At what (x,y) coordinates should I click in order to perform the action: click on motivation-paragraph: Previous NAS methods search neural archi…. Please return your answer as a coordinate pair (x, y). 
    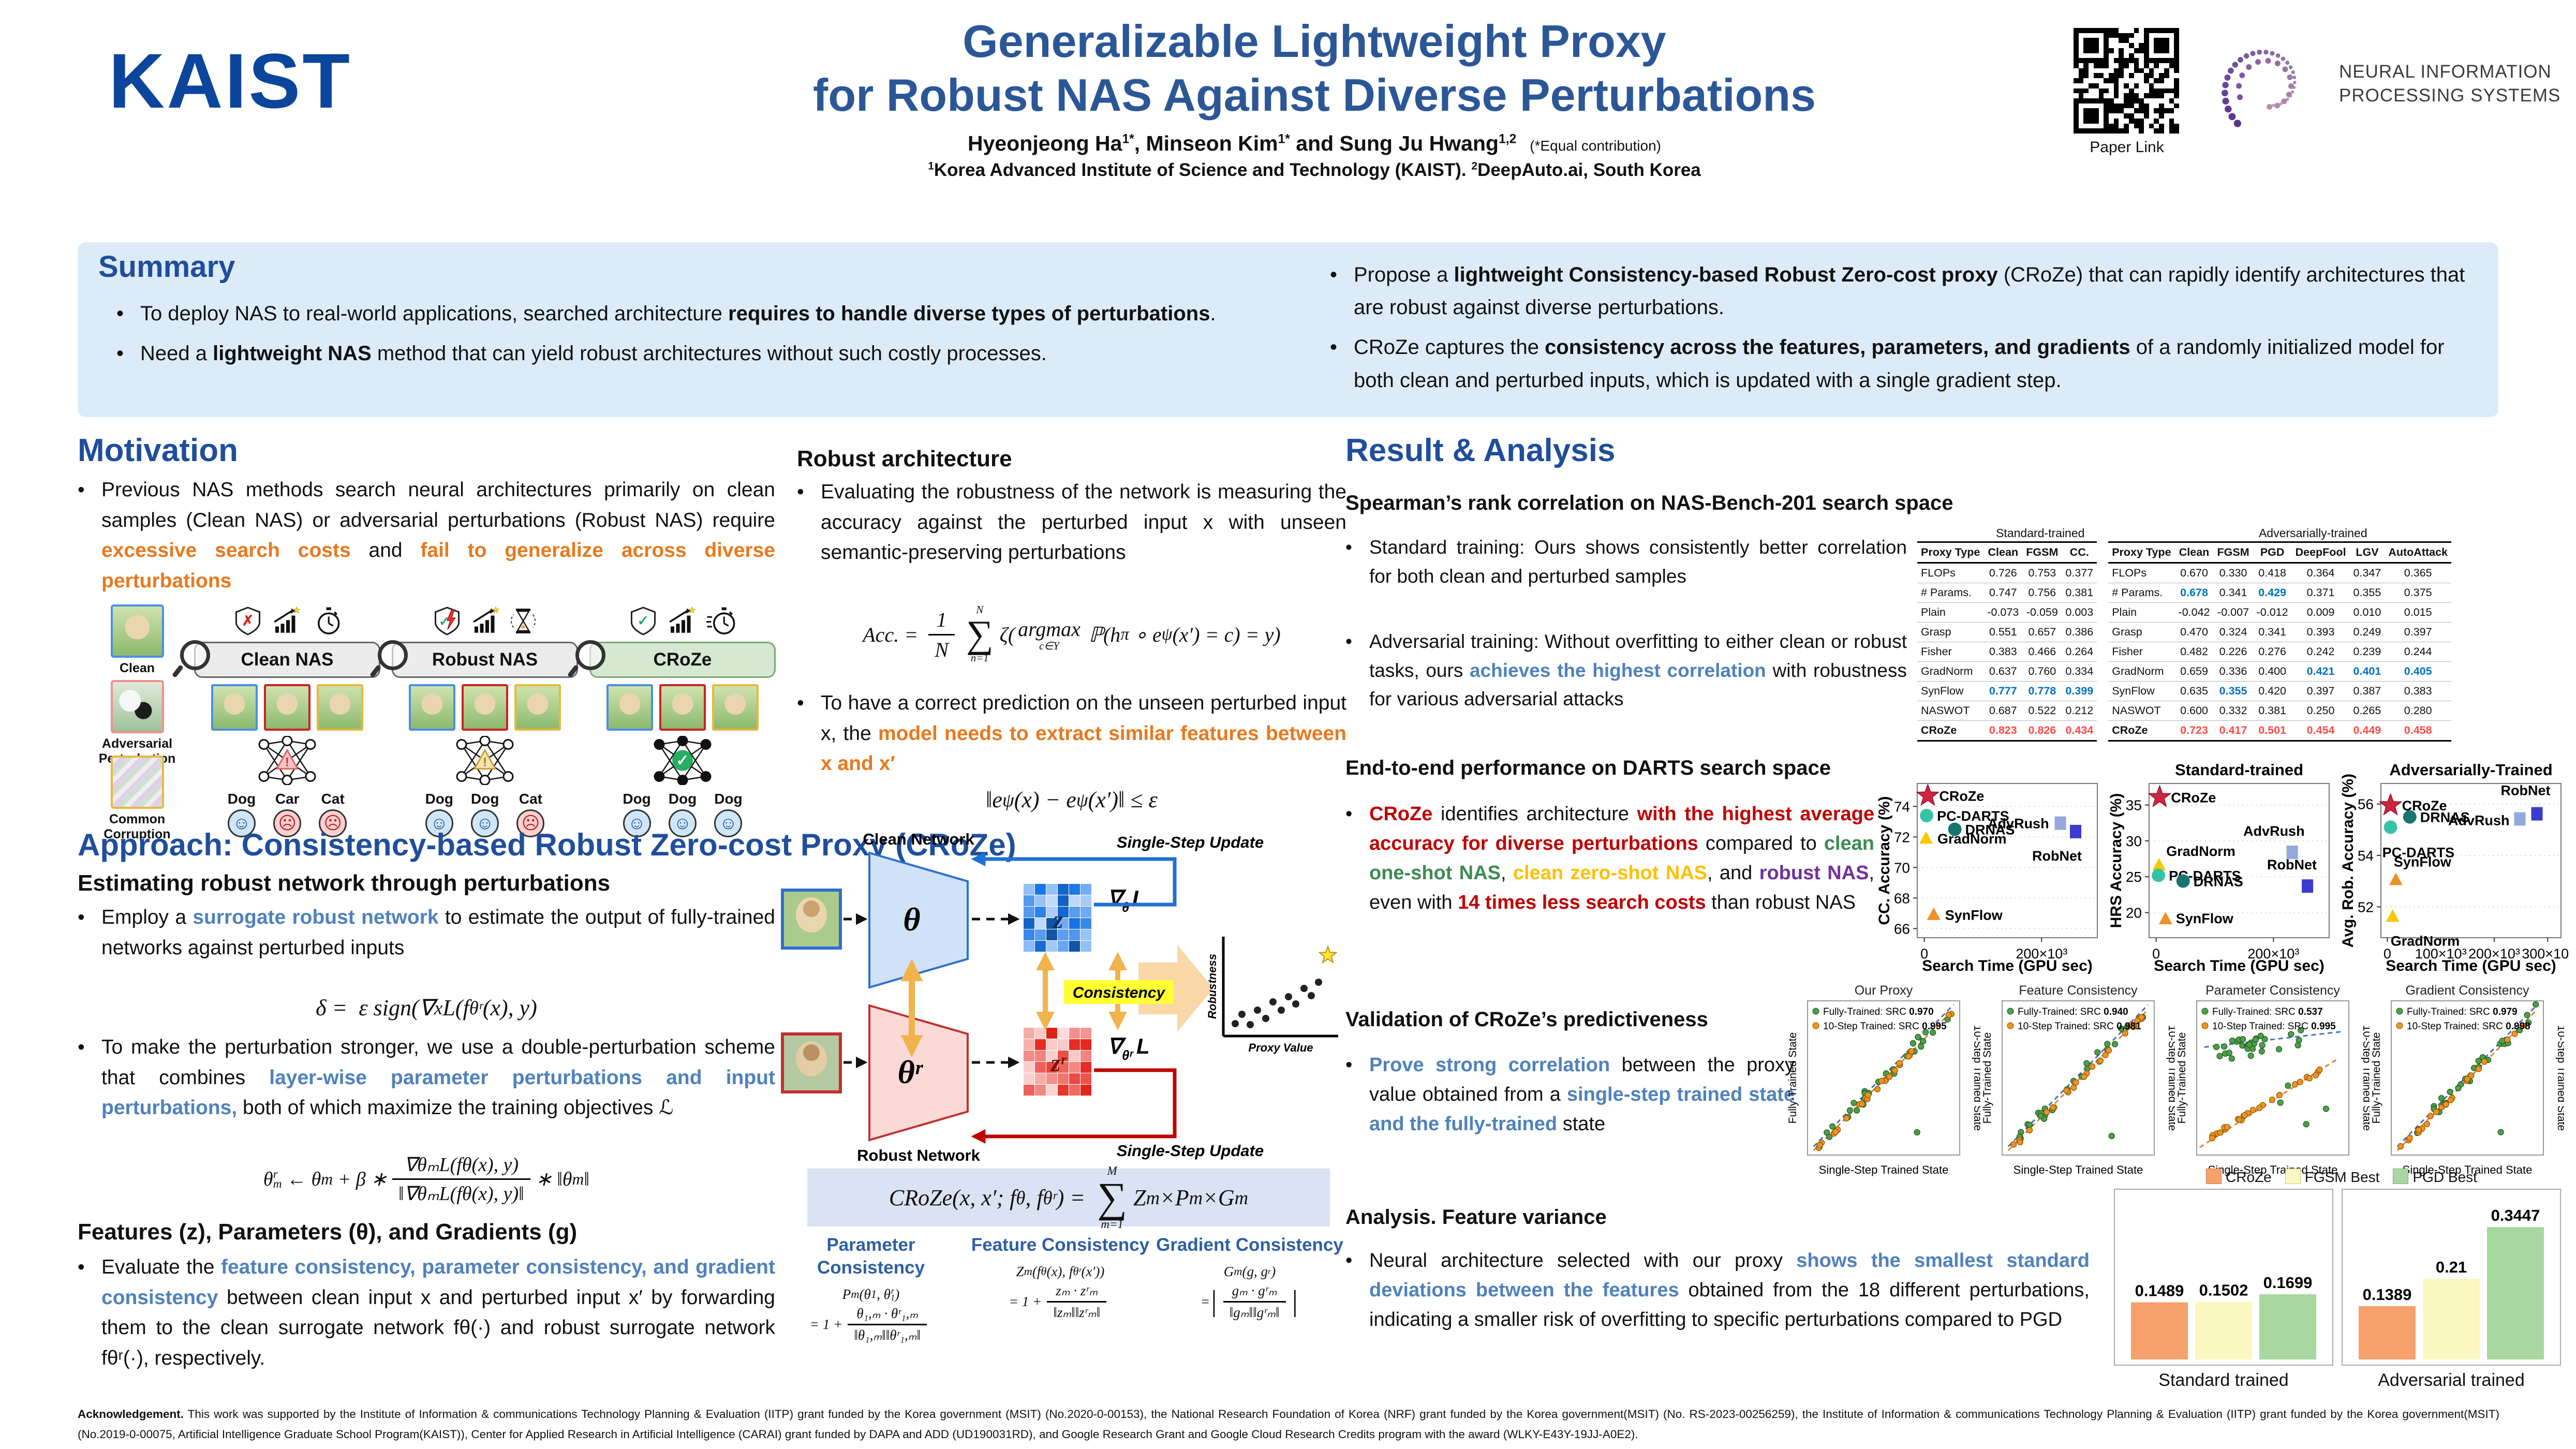
    Looking at the image, I should click on (426, 539).